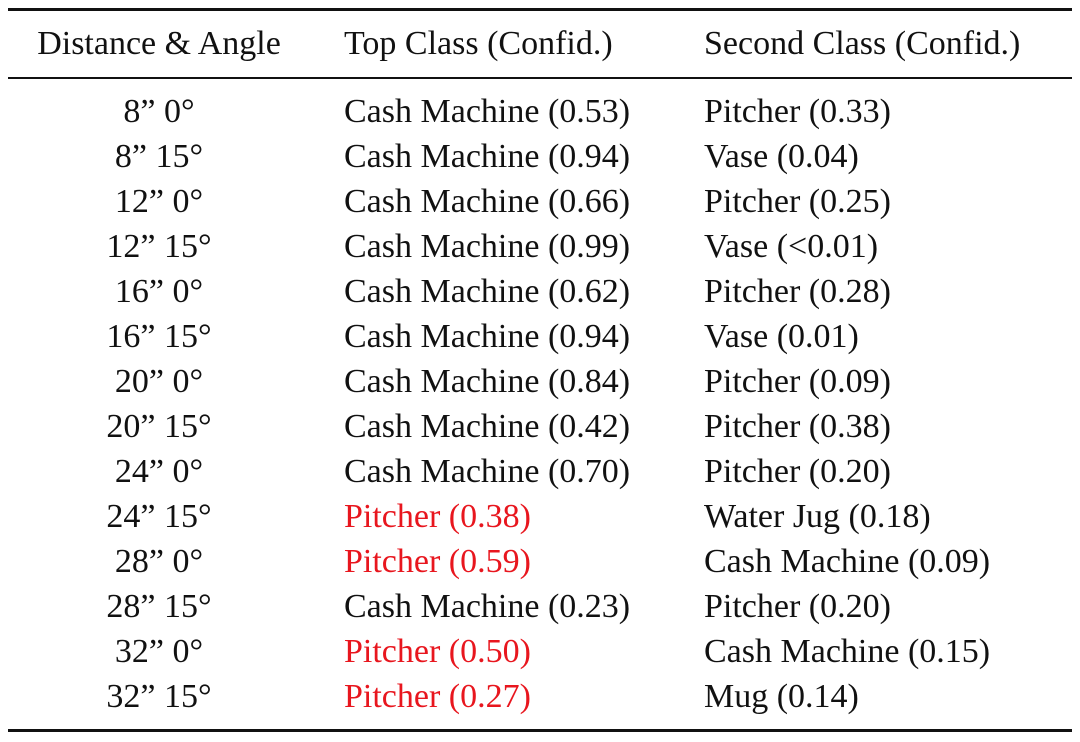  I want to click on table-row: 32” 0° Pitcher (0.50) Cash Machine (0.15), so click(540, 651).